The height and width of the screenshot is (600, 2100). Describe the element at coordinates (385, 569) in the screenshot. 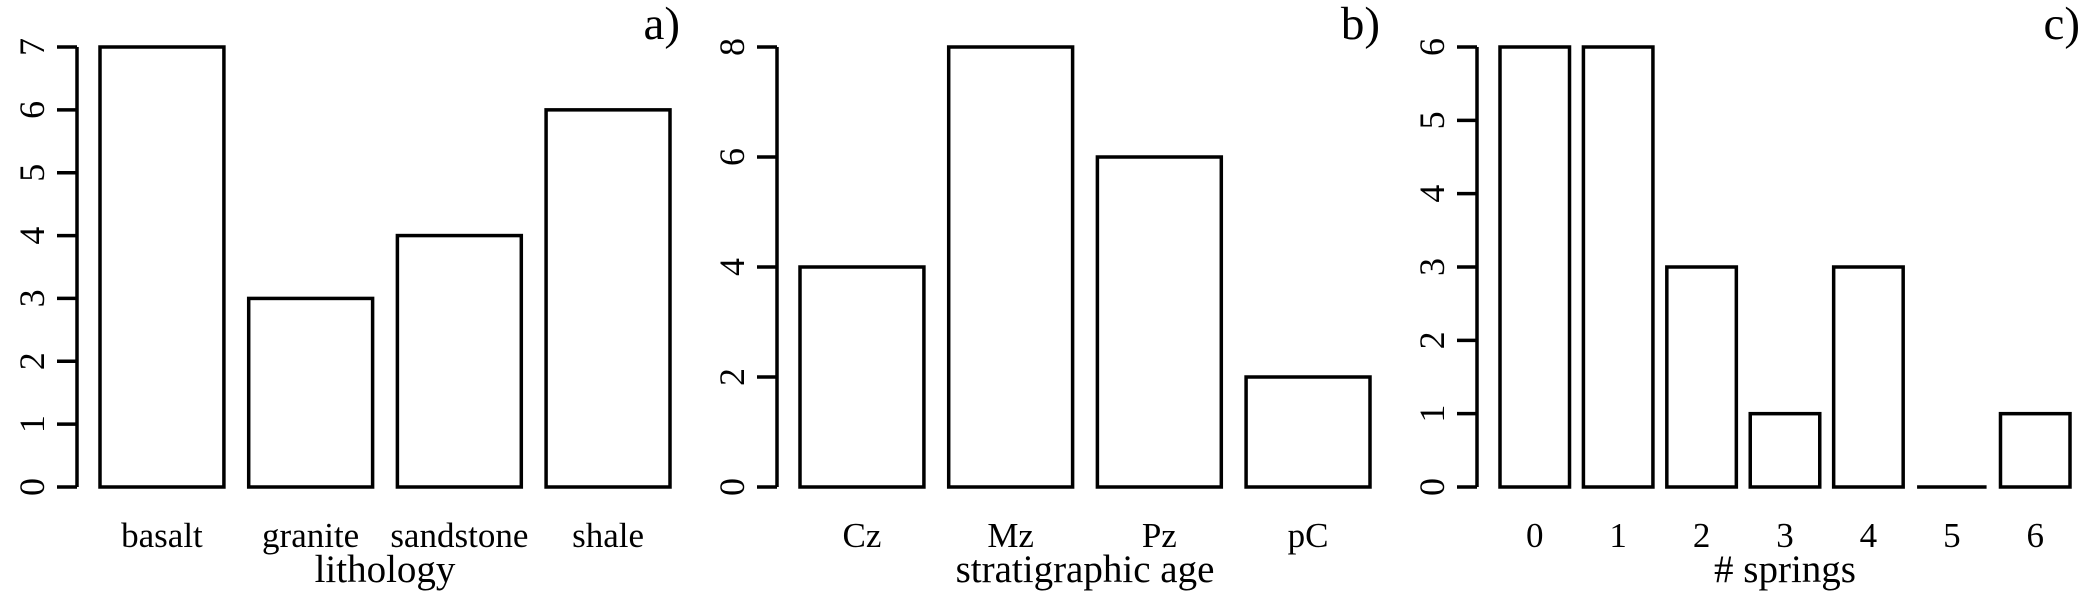

I see `x-axis-title-lithology: lithology` at that location.